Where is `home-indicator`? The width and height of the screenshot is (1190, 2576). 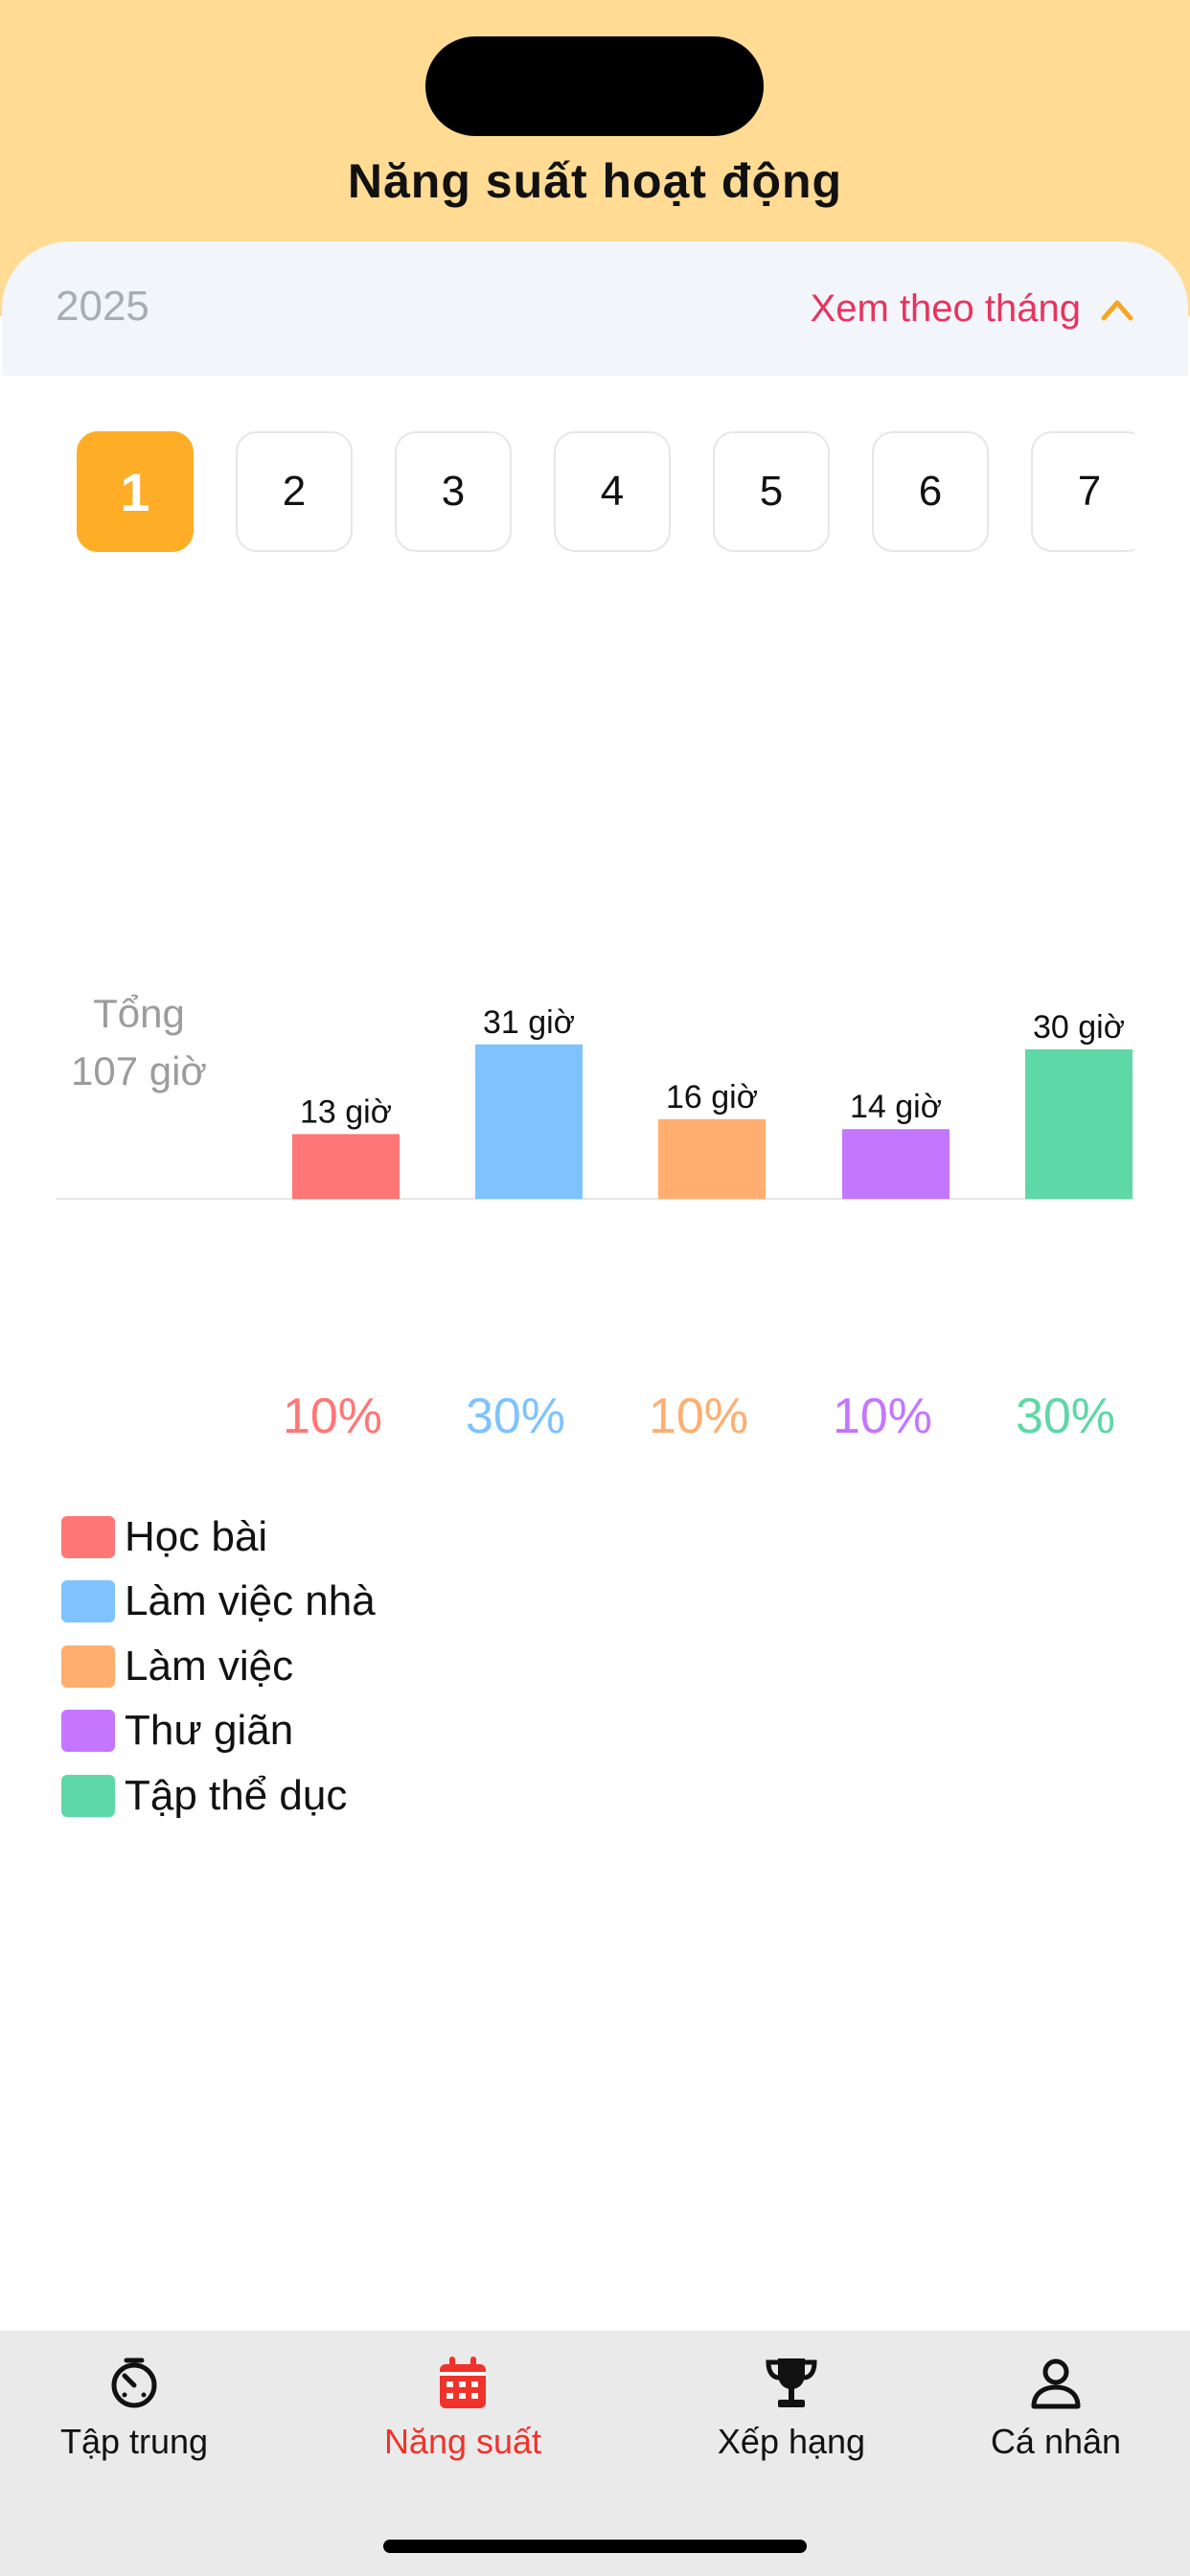
home-indicator is located at coordinates (595, 2546).